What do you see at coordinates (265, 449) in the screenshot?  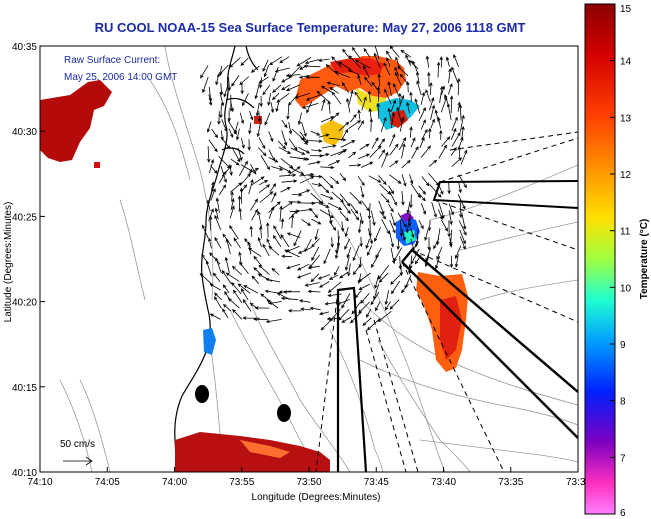 I see `sst-patch-south-shore-fringe` at bounding box center [265, 449].